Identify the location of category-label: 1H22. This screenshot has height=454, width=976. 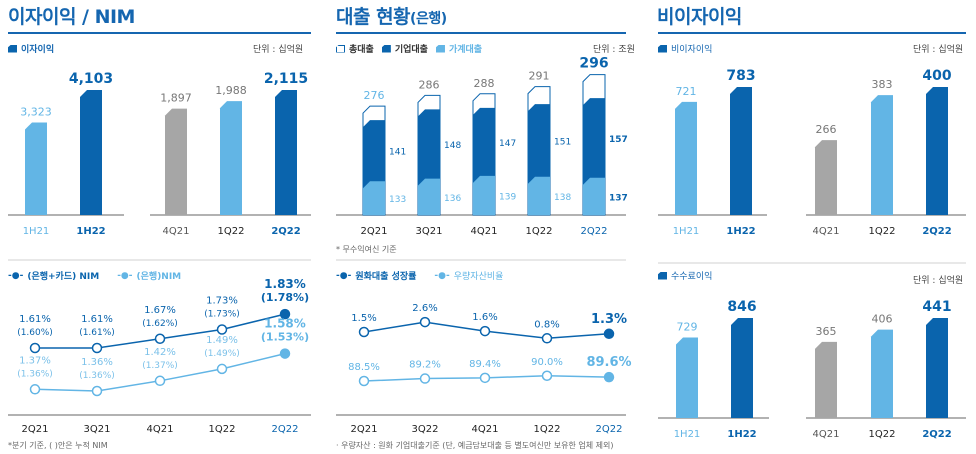
(90, 231).